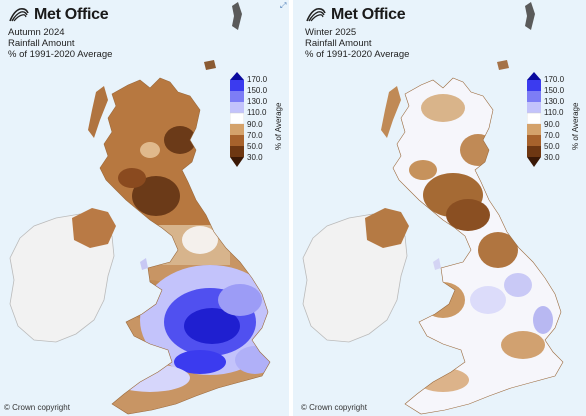 This screenshot has height=416, width=586. I want to click on panel-divider, so click(291, 208).